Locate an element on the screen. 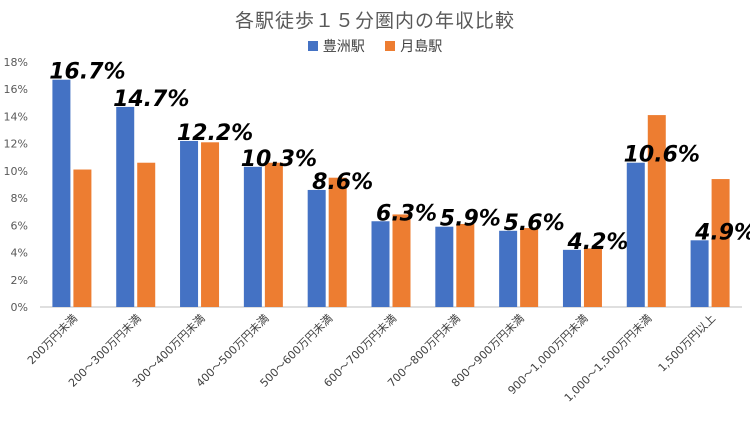 The width and height of the screenshot is (750, 422). chart-title: 各駅徒歩１５分圏内の年収比較 is located at coordinates (374, 21).